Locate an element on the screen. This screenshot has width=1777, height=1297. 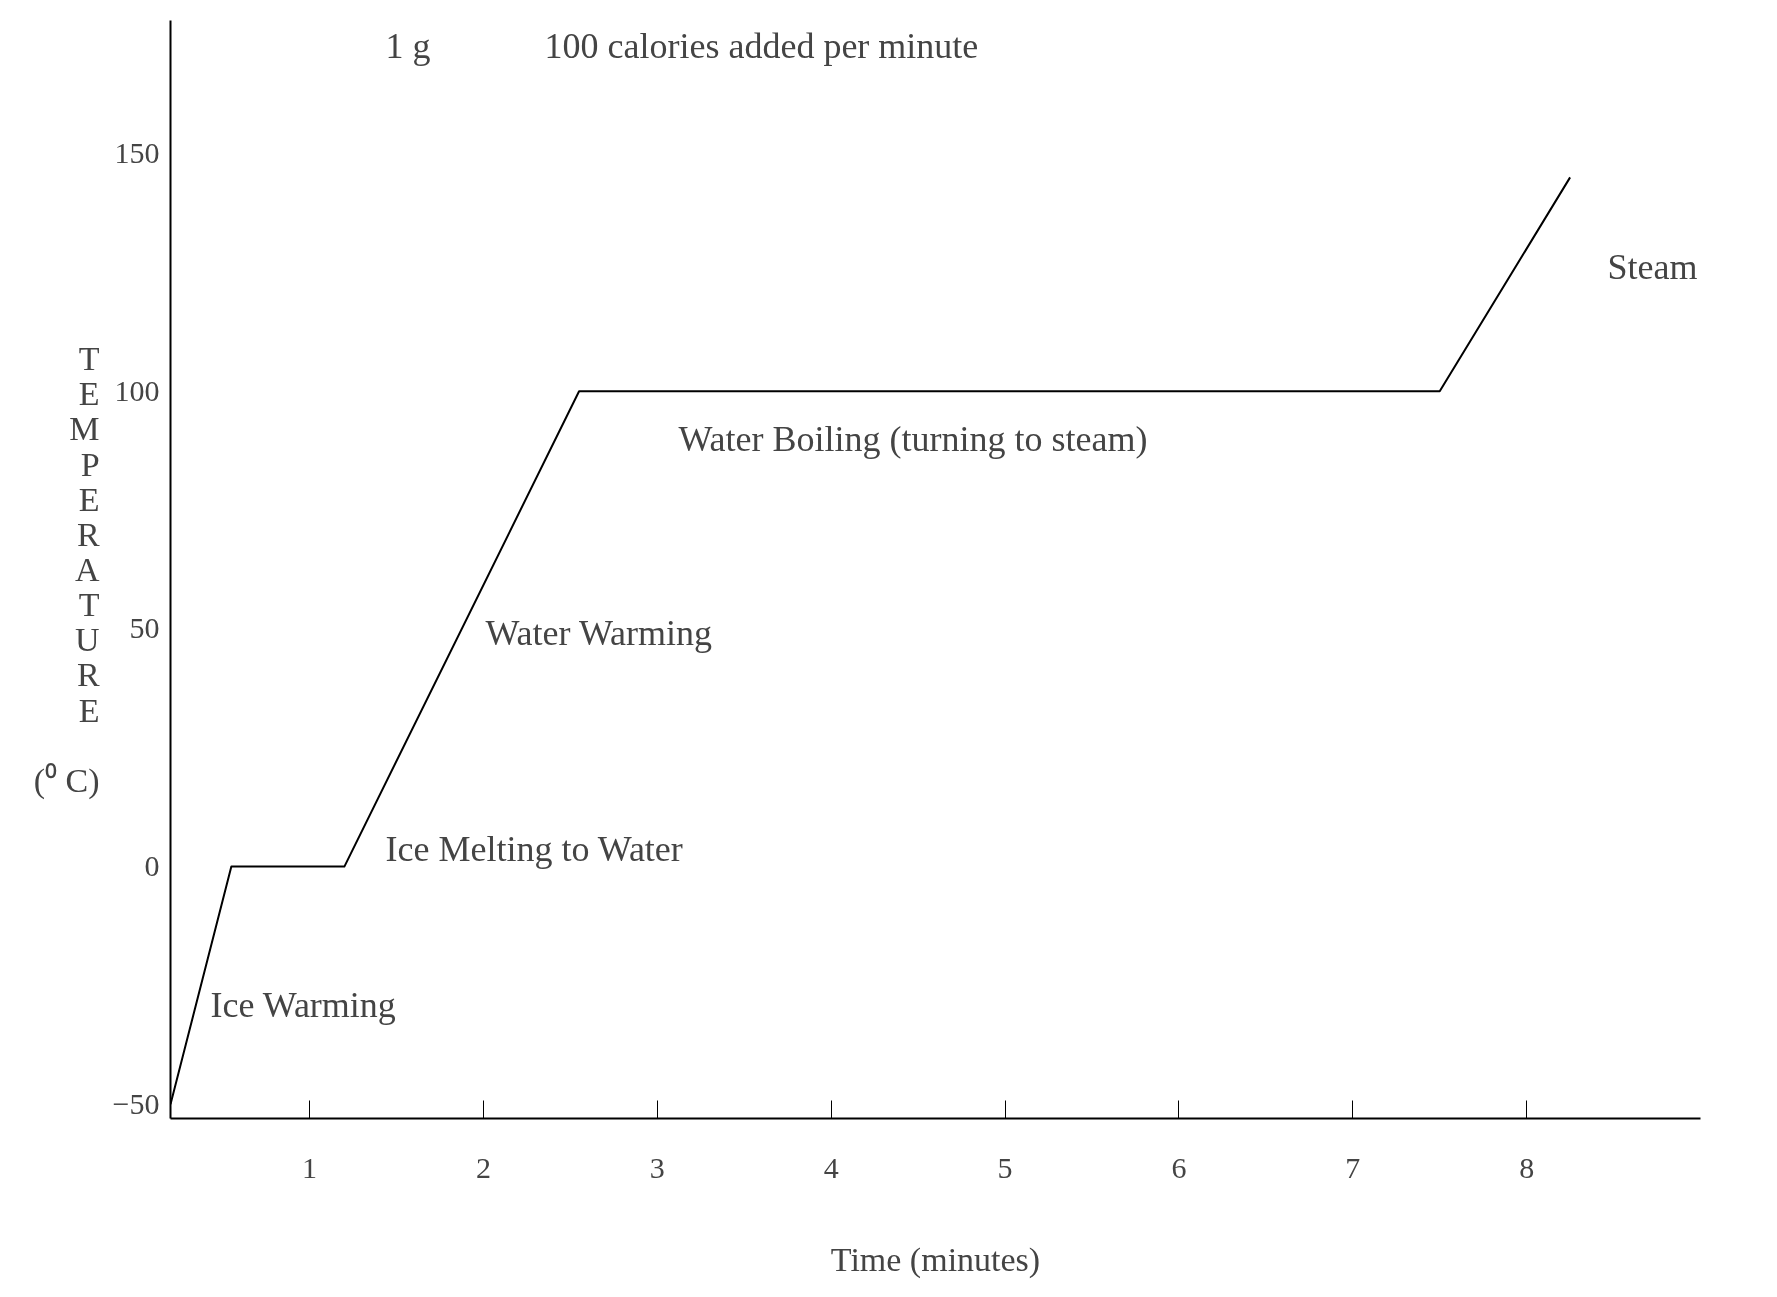
x-tick-label: 4 is located at coordinates (831, 1167).